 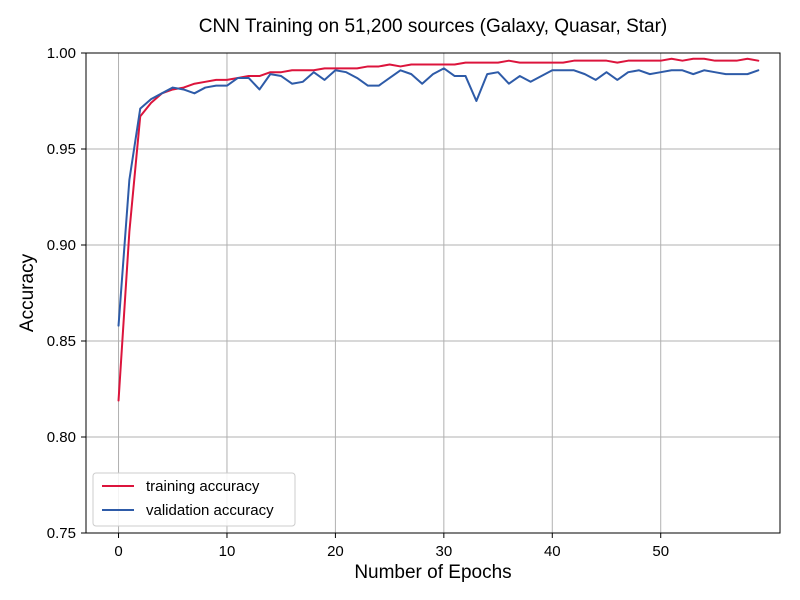 I want to click on legend-label-training-accuracy: training accuracy, so click(x=203, y=486).